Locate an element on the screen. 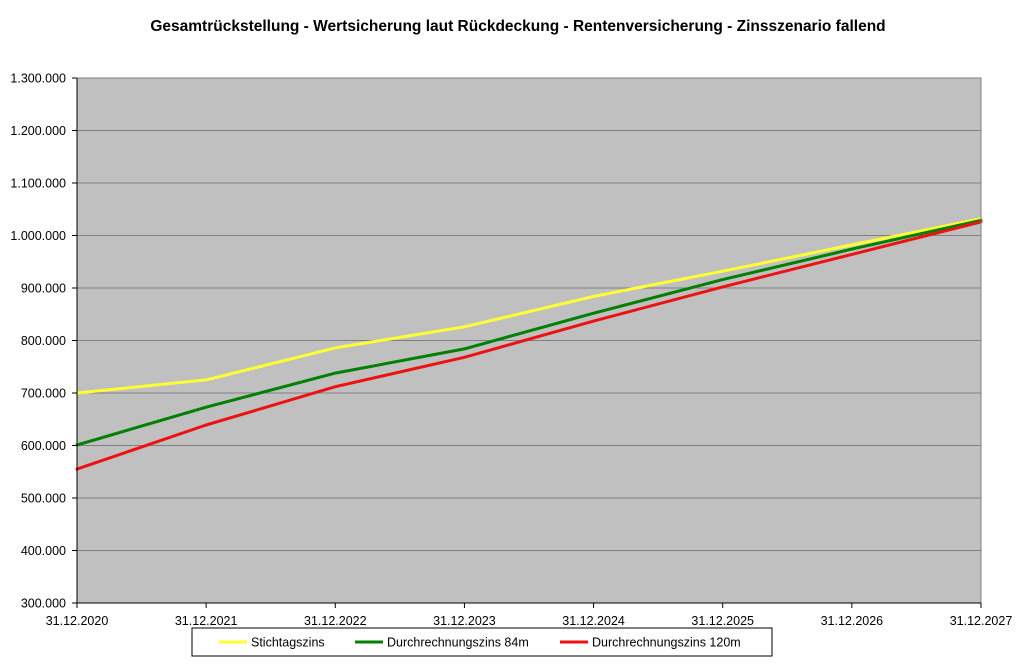 The image size is (1024, 666). y-tick-label: 1.200.000 is located at coordinates (38, 131).